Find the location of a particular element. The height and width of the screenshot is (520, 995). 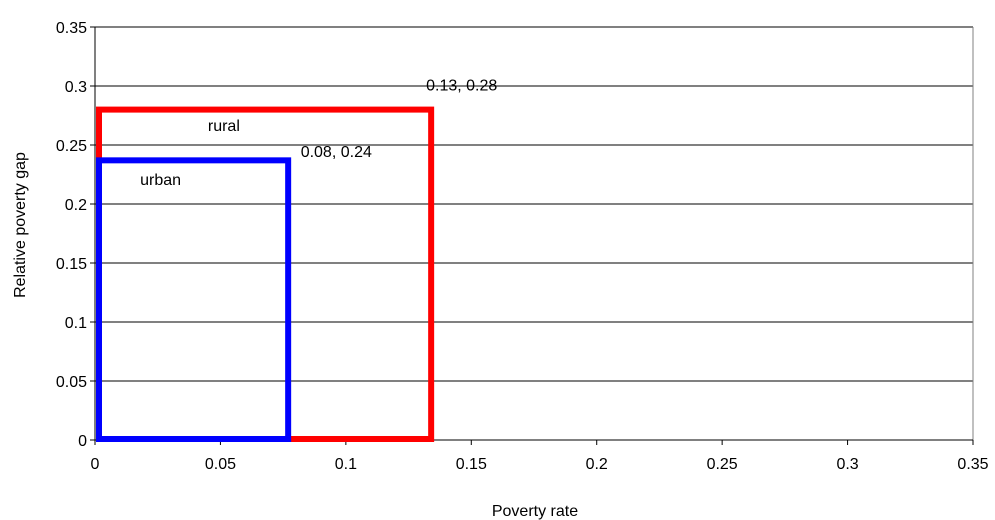

series-urban-box is located at coordinates (194, 299).